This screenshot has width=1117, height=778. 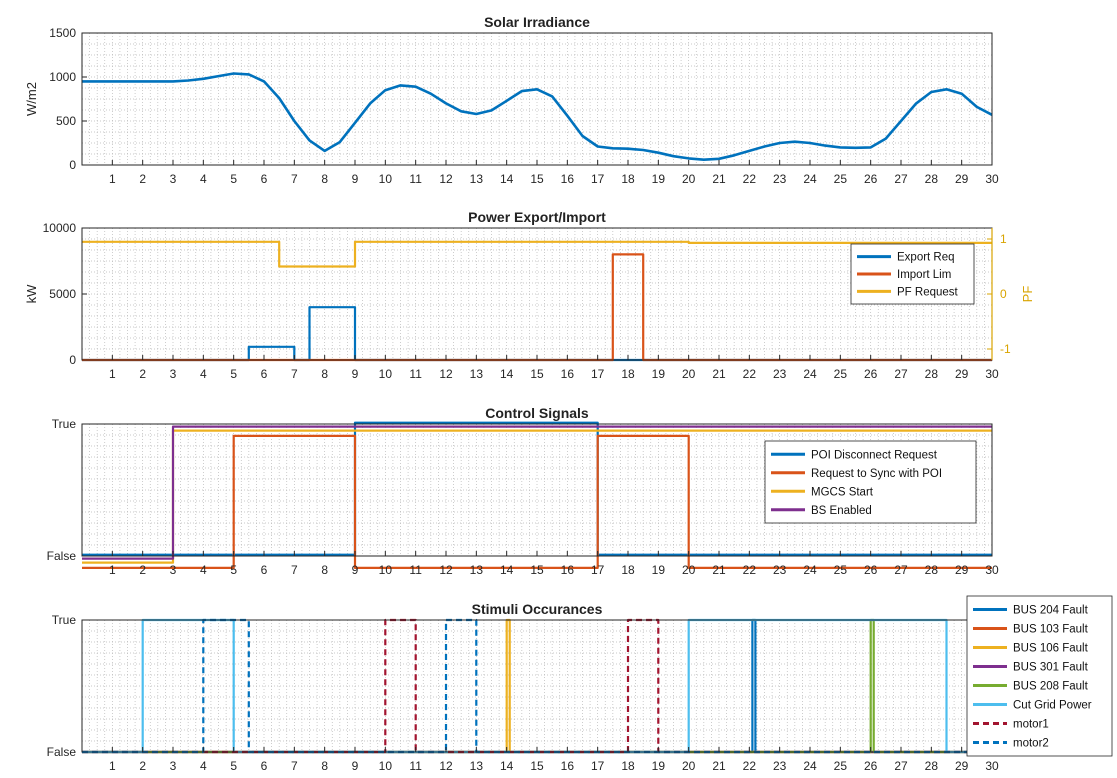 What do you see at coordinates (1003, 294) in the screenshot?
I see `y2-tick-label: 0` at bounding box center [1003, 294].